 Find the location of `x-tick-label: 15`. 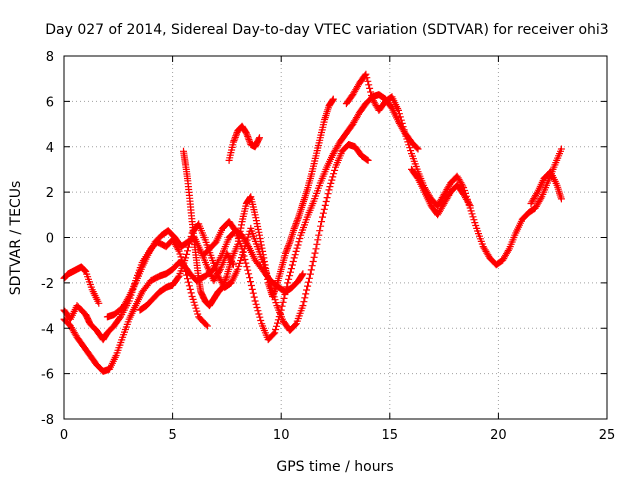

x-tick-label: 15 is located at coordinates (390, 435).